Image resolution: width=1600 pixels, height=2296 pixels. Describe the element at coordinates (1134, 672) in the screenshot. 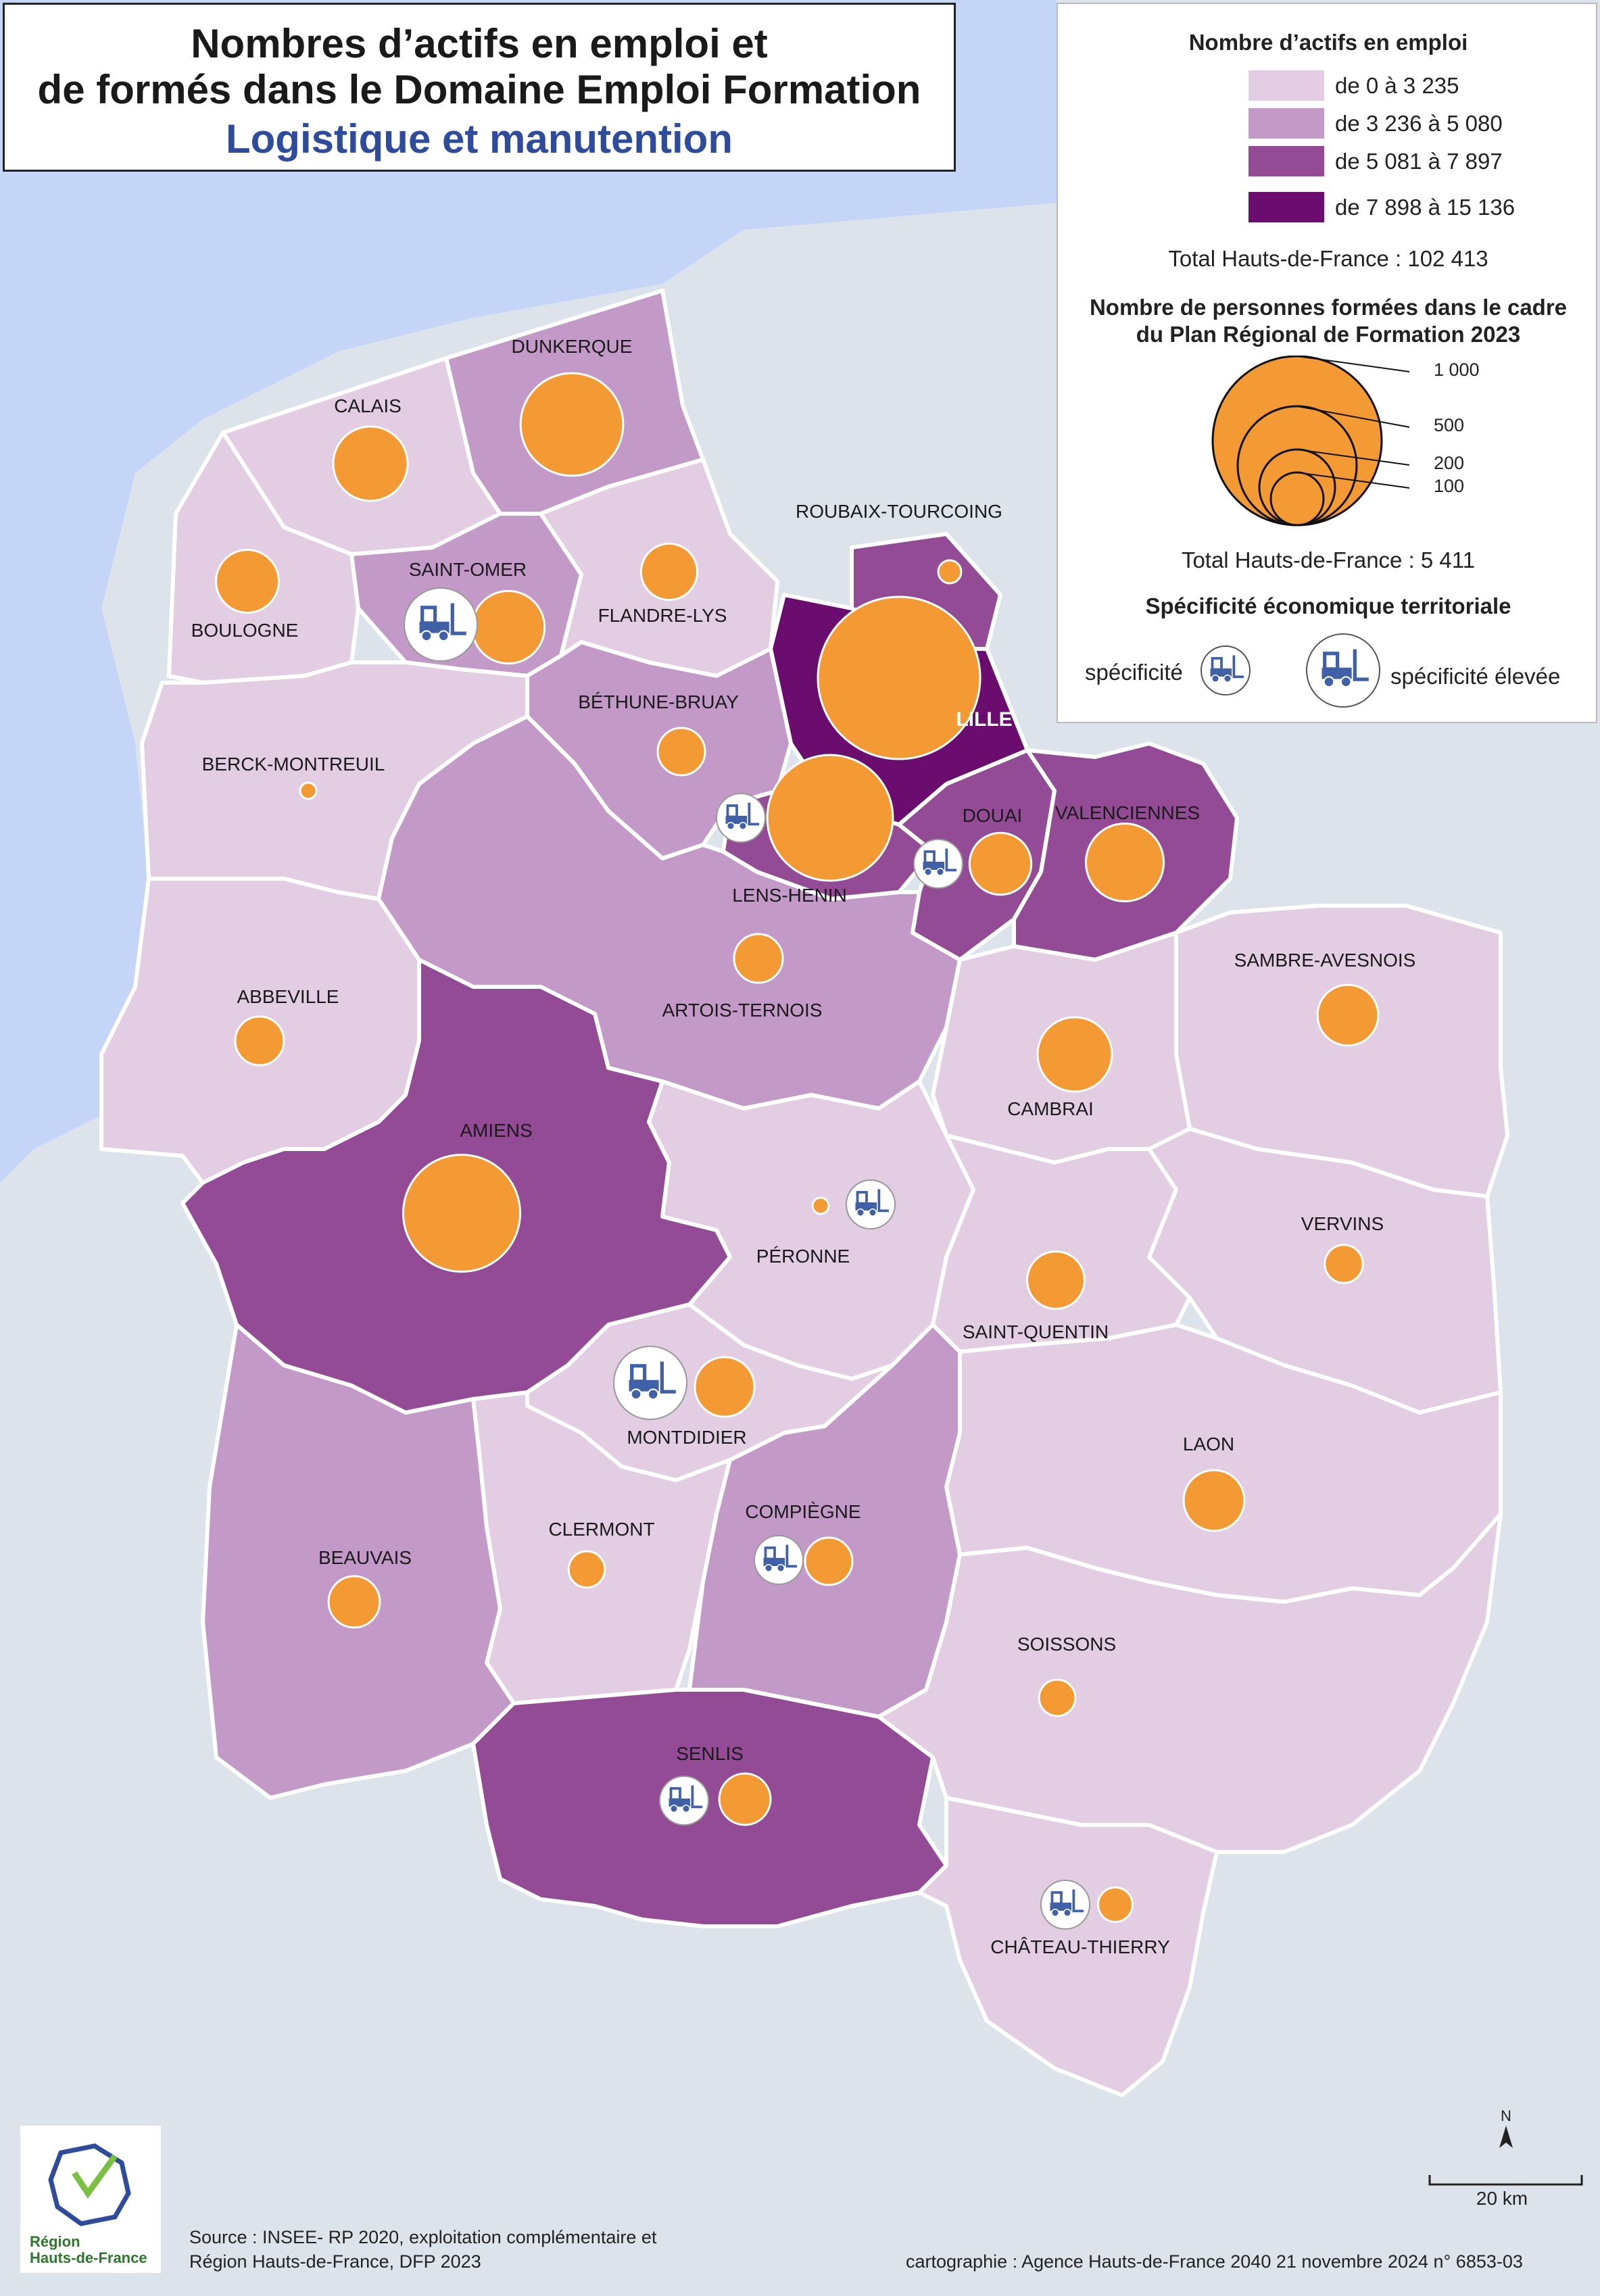

I see `legend-spec-label: spécificité` at that location.